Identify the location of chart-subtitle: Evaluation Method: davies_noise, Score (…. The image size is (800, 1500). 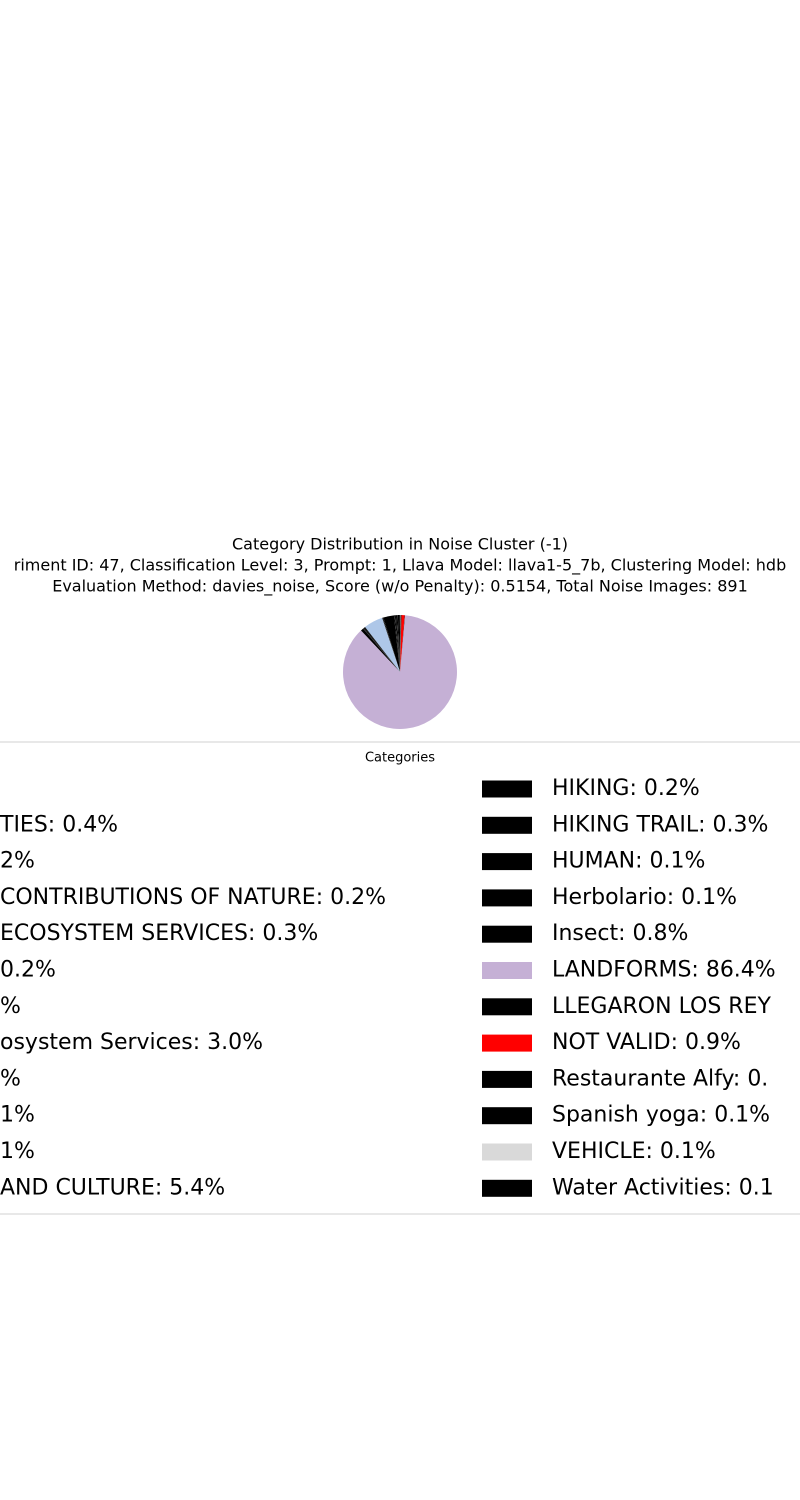
(400, 587).